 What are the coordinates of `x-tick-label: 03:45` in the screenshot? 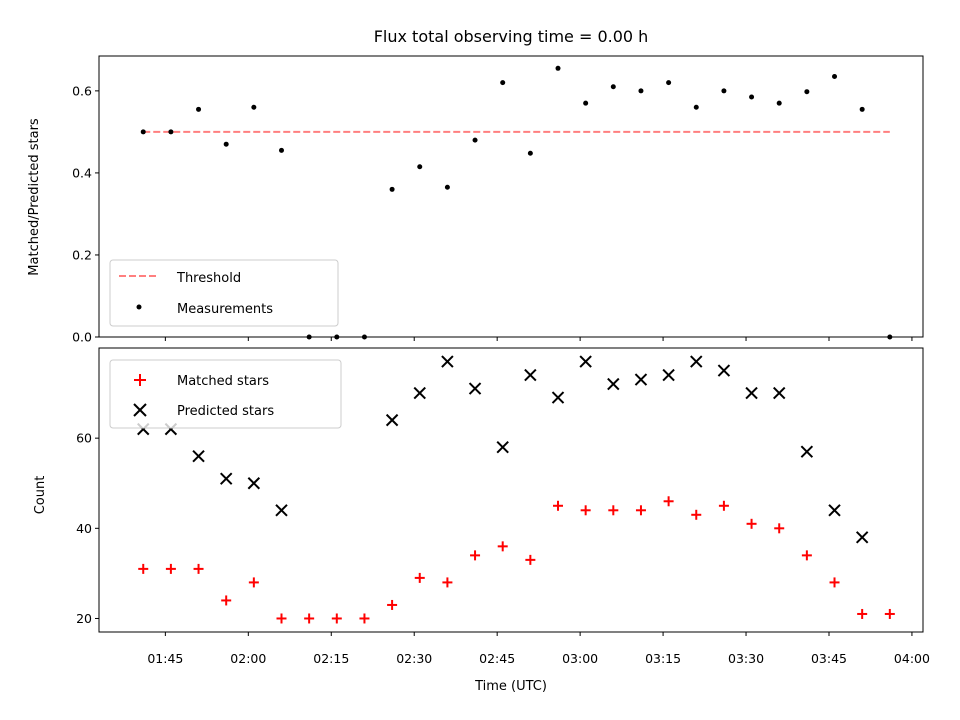 It's located at (829, 658).